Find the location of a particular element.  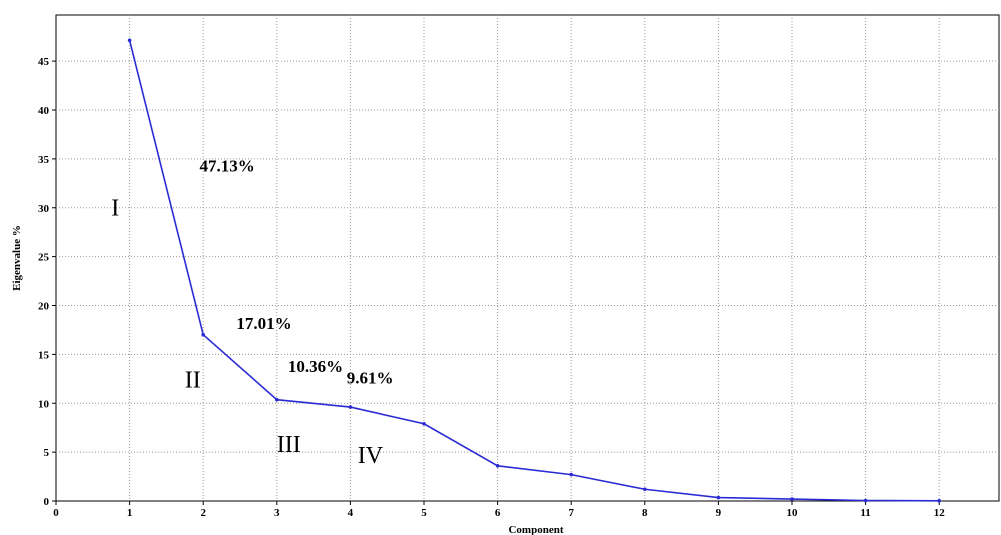

x-tick-label: 1 is located at coordinates (130, 513).